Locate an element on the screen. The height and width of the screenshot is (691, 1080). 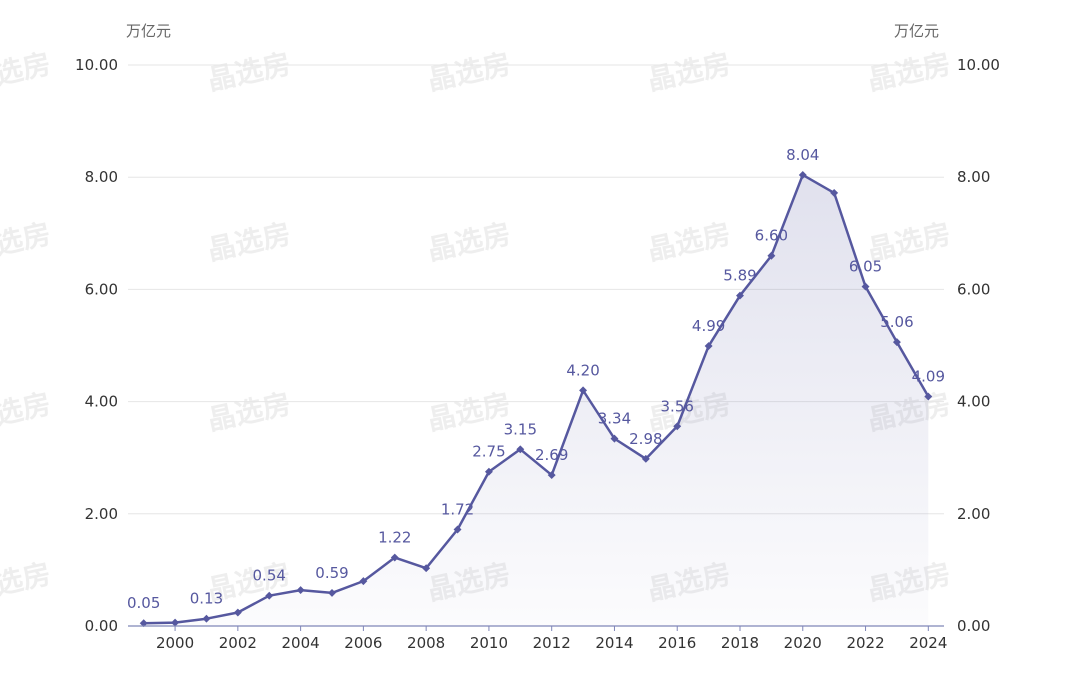
data-label: 2.69 is located at coordinates (551, 455).